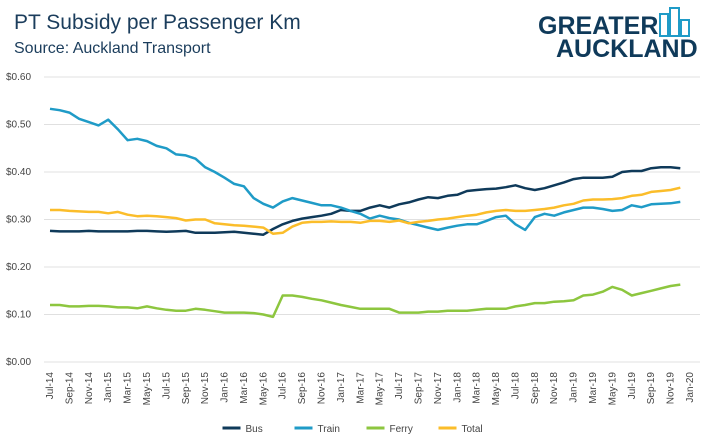 This screenshot has height=447, width=713. I want to click on x-tick-label: Mar-18, so click(477, 388).